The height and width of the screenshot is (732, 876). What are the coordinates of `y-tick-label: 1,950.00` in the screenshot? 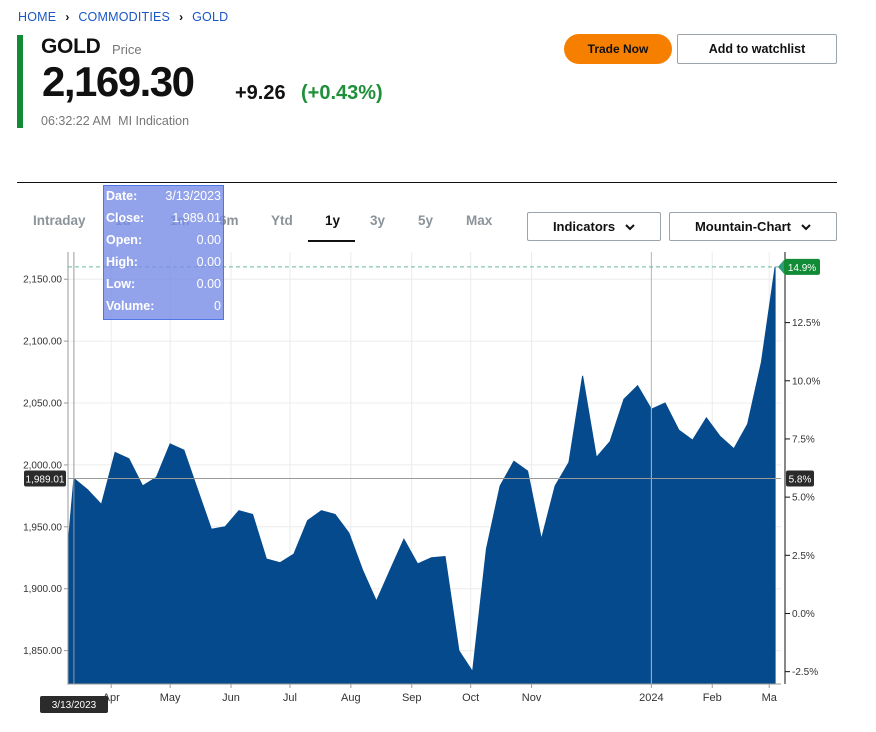 It's located at (42, 527).